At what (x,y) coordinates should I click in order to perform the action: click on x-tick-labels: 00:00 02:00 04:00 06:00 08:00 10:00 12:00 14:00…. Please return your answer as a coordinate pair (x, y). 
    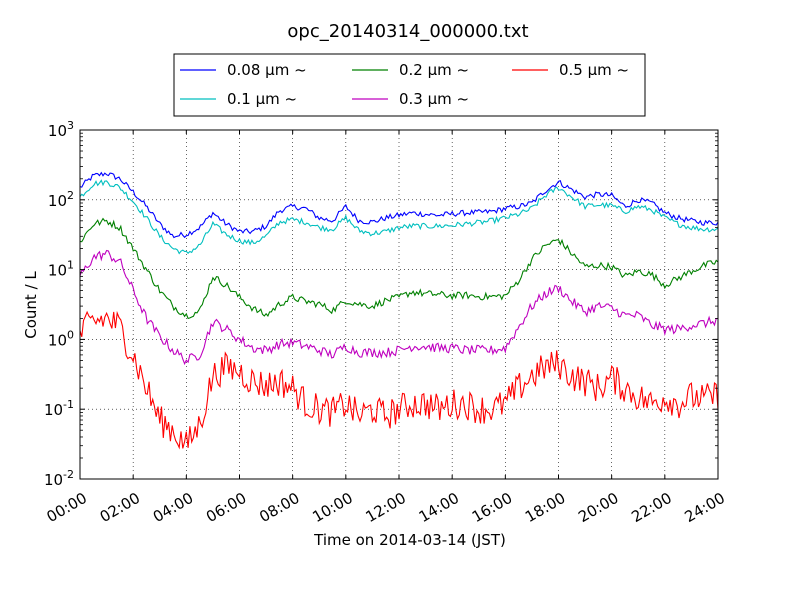
    Looking at the image, I should click on (386, 507).